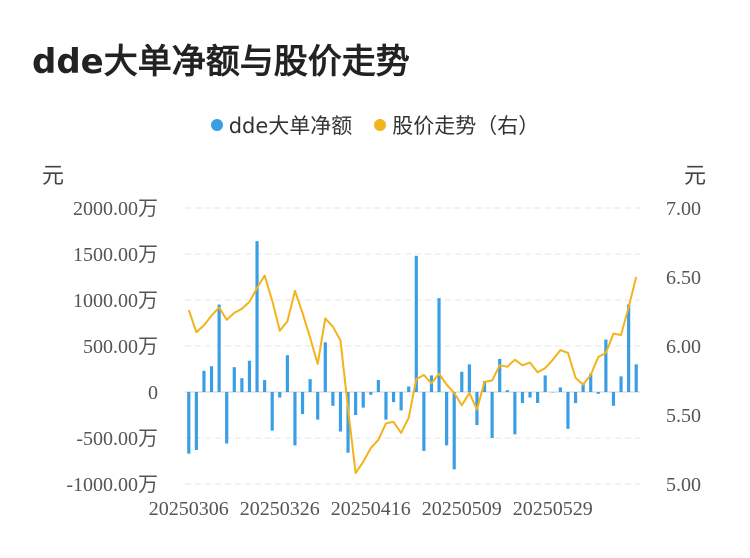 The height and width of the screenshot is (558, 750). What do you see at coordinates (112, 485) in the screenshot?
I see `y-left-tick-label: -1000.00万` at bounding box center [112, 485].